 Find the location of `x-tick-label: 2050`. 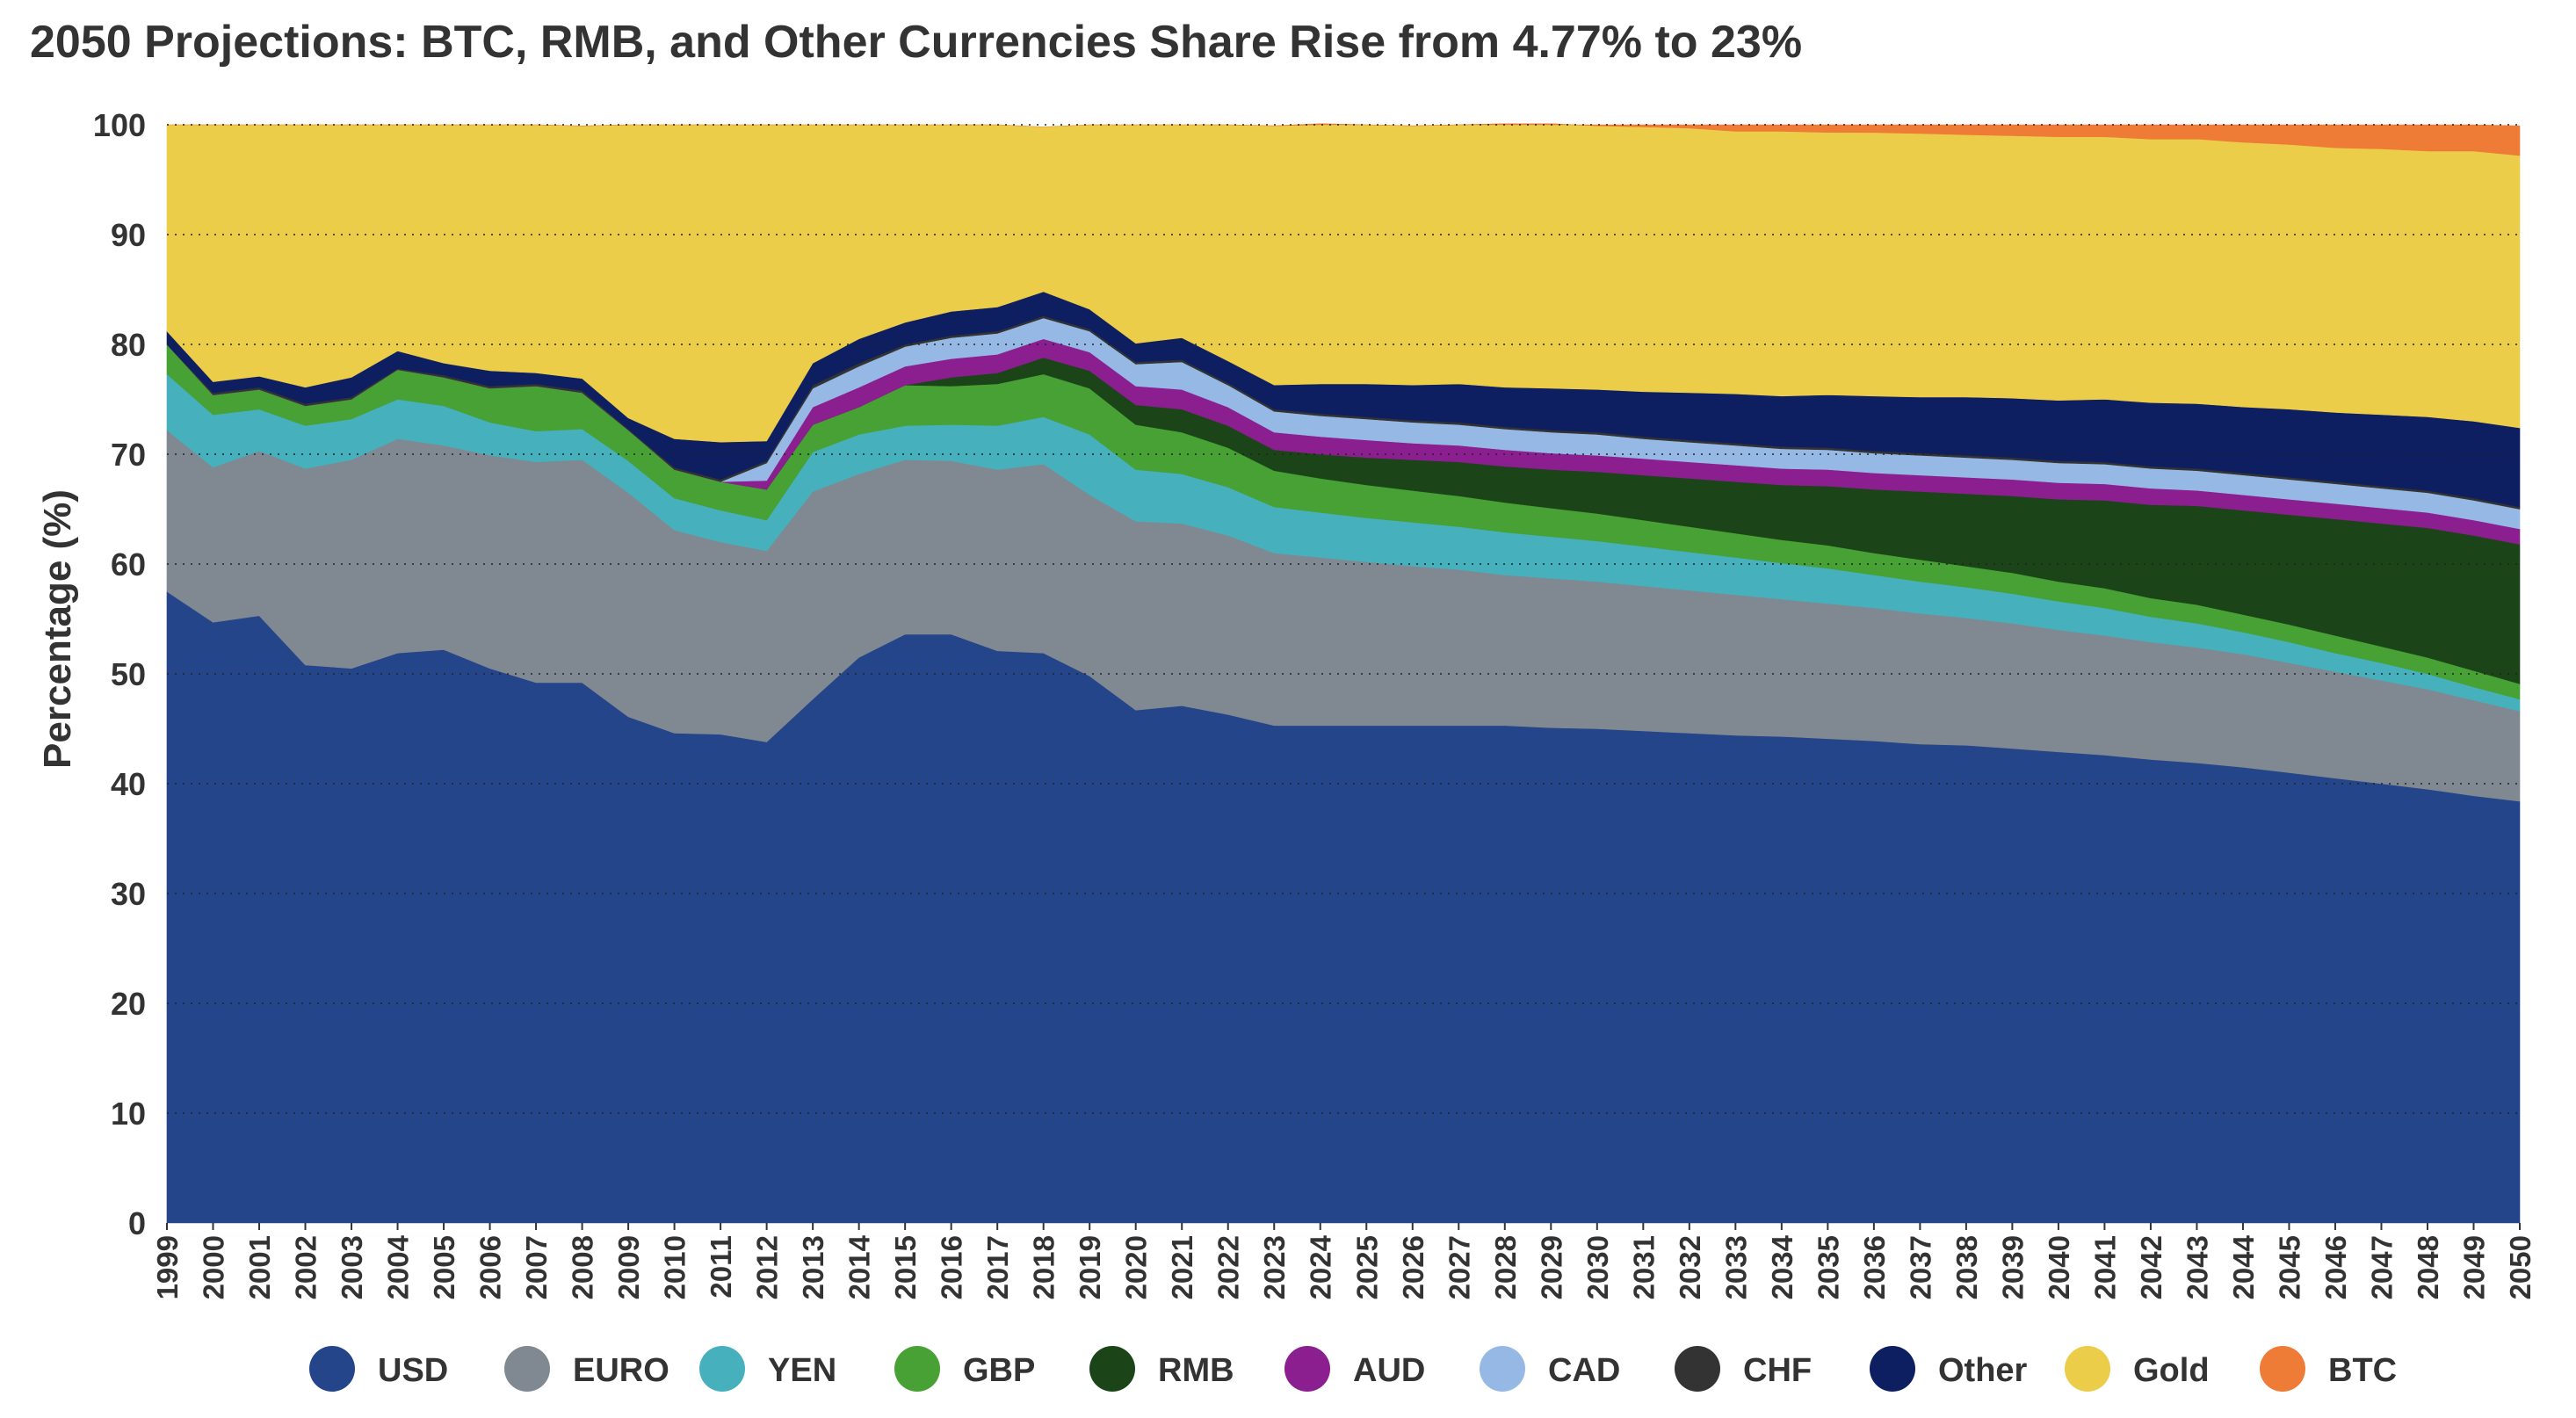

x-tick-label: 2050 is located at coordinates (2520, 1267).